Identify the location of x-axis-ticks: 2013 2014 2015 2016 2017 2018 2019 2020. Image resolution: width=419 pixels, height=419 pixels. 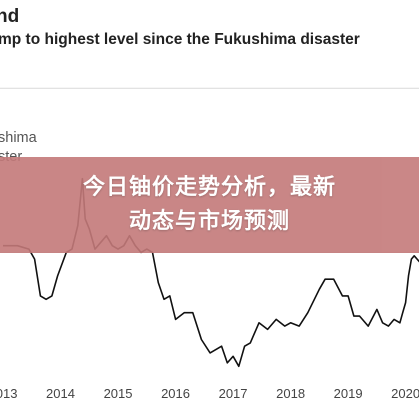
(209, 393).